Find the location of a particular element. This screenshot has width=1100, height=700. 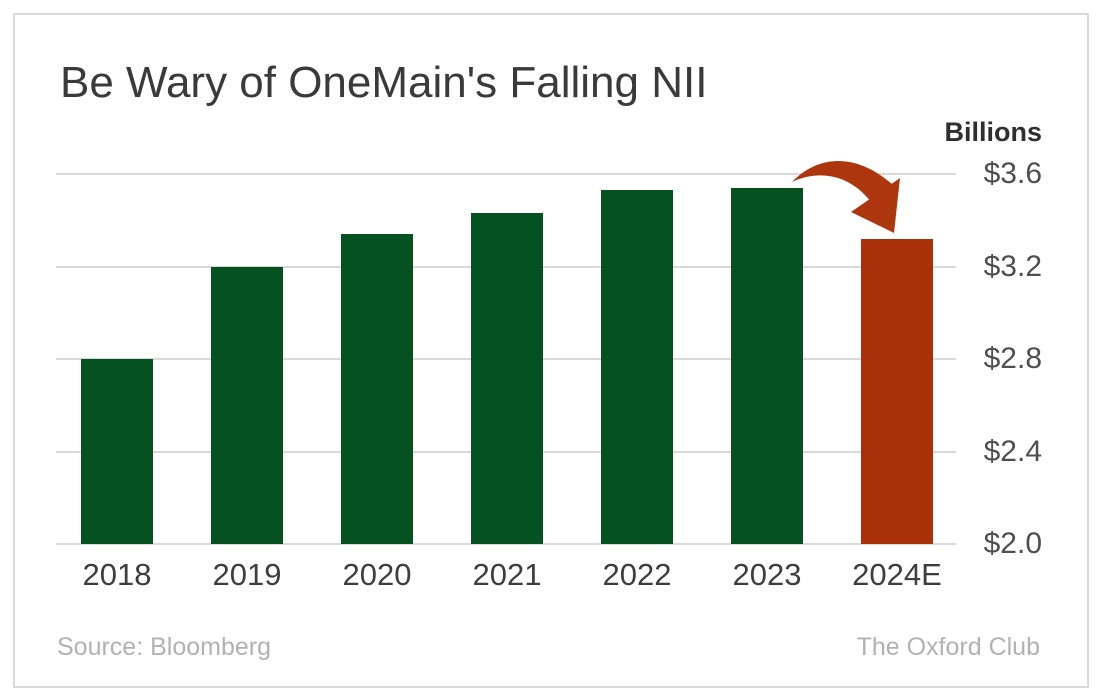

bar-2020 is located at coordinates (377, 389).